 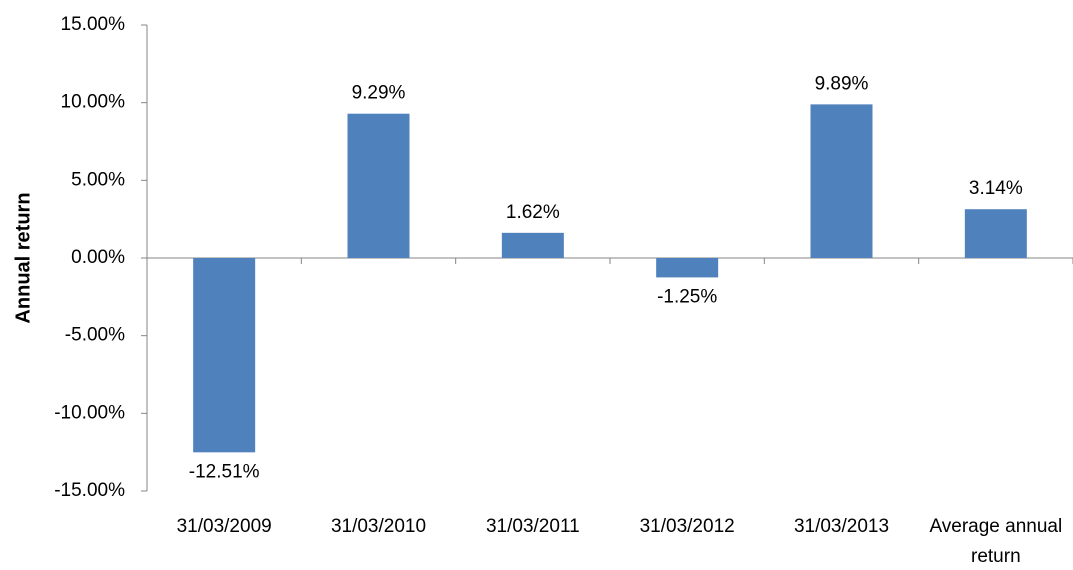 I want to click on x-tick-label: 31/03/2012, so click(x=687, y=526).